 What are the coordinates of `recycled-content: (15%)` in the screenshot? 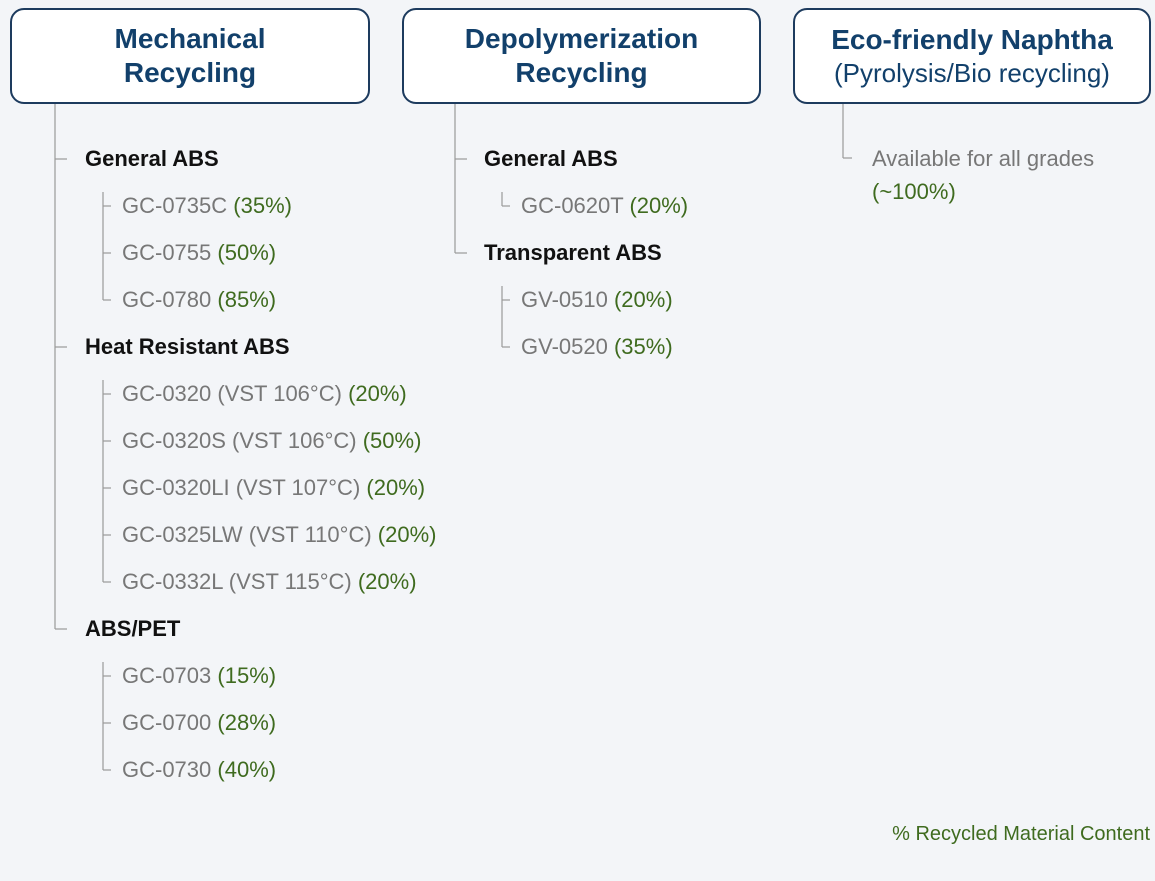 It's located at (247, 675).